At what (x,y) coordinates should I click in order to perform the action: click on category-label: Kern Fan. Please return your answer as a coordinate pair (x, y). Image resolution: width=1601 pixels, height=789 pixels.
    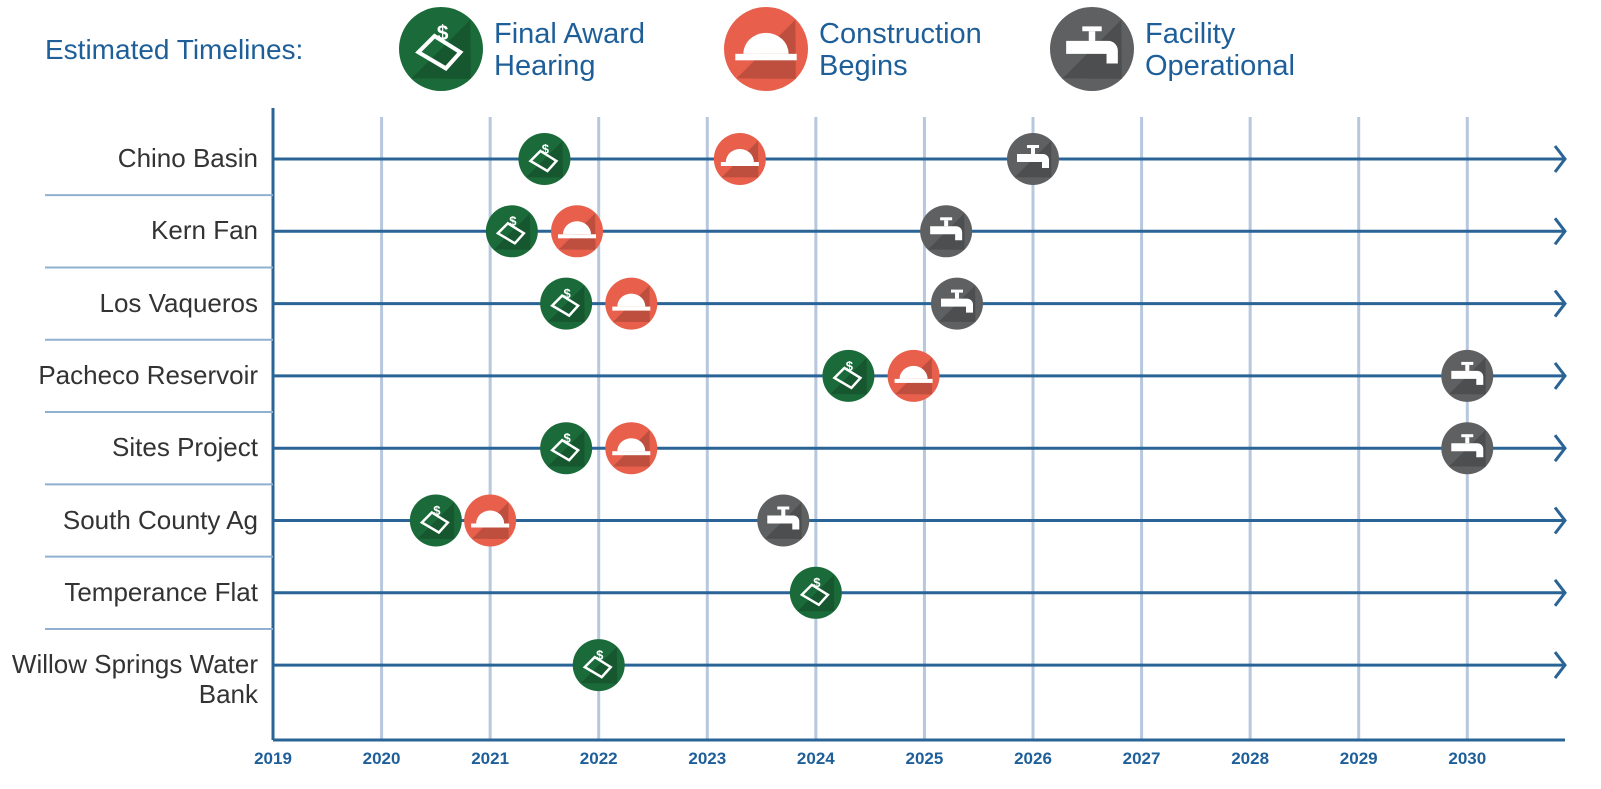
    Looking at the image, I should click on (204, 230).